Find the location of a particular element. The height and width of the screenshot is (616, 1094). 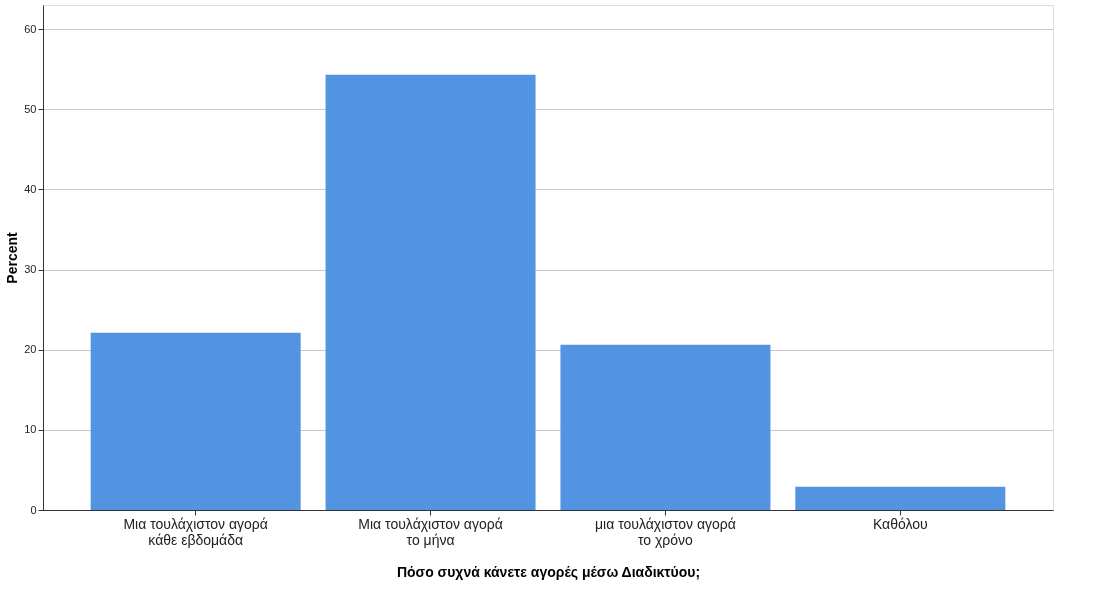

y-tick-label: 60 is located at coordinates (30, 28).